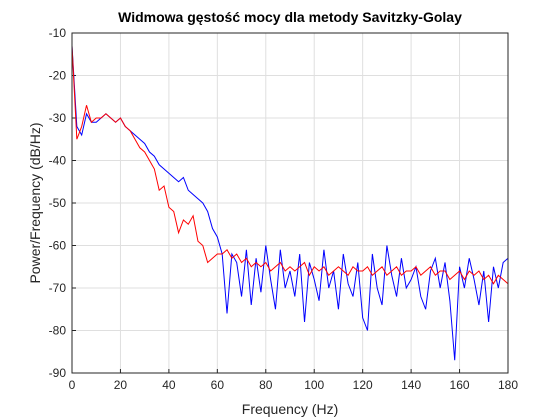 The image size is (560, 420). Describe the element at coordinates (314, 385) in the screenshot. I see `x-tick-label: 100` at that location.